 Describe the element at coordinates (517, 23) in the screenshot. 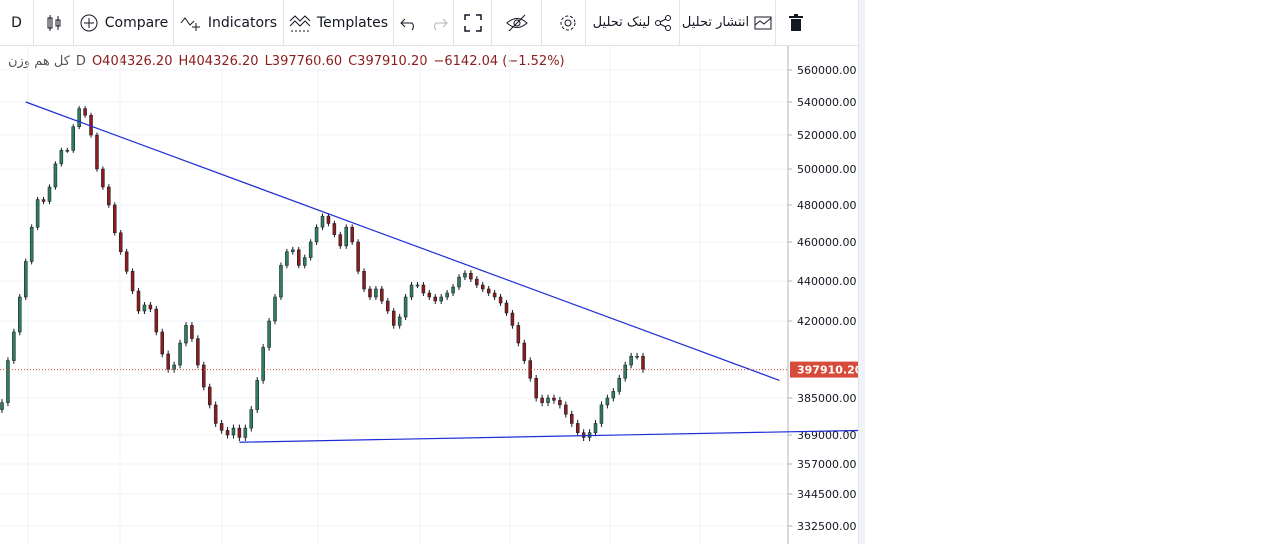

I see `hide-drawings-button` at that location.